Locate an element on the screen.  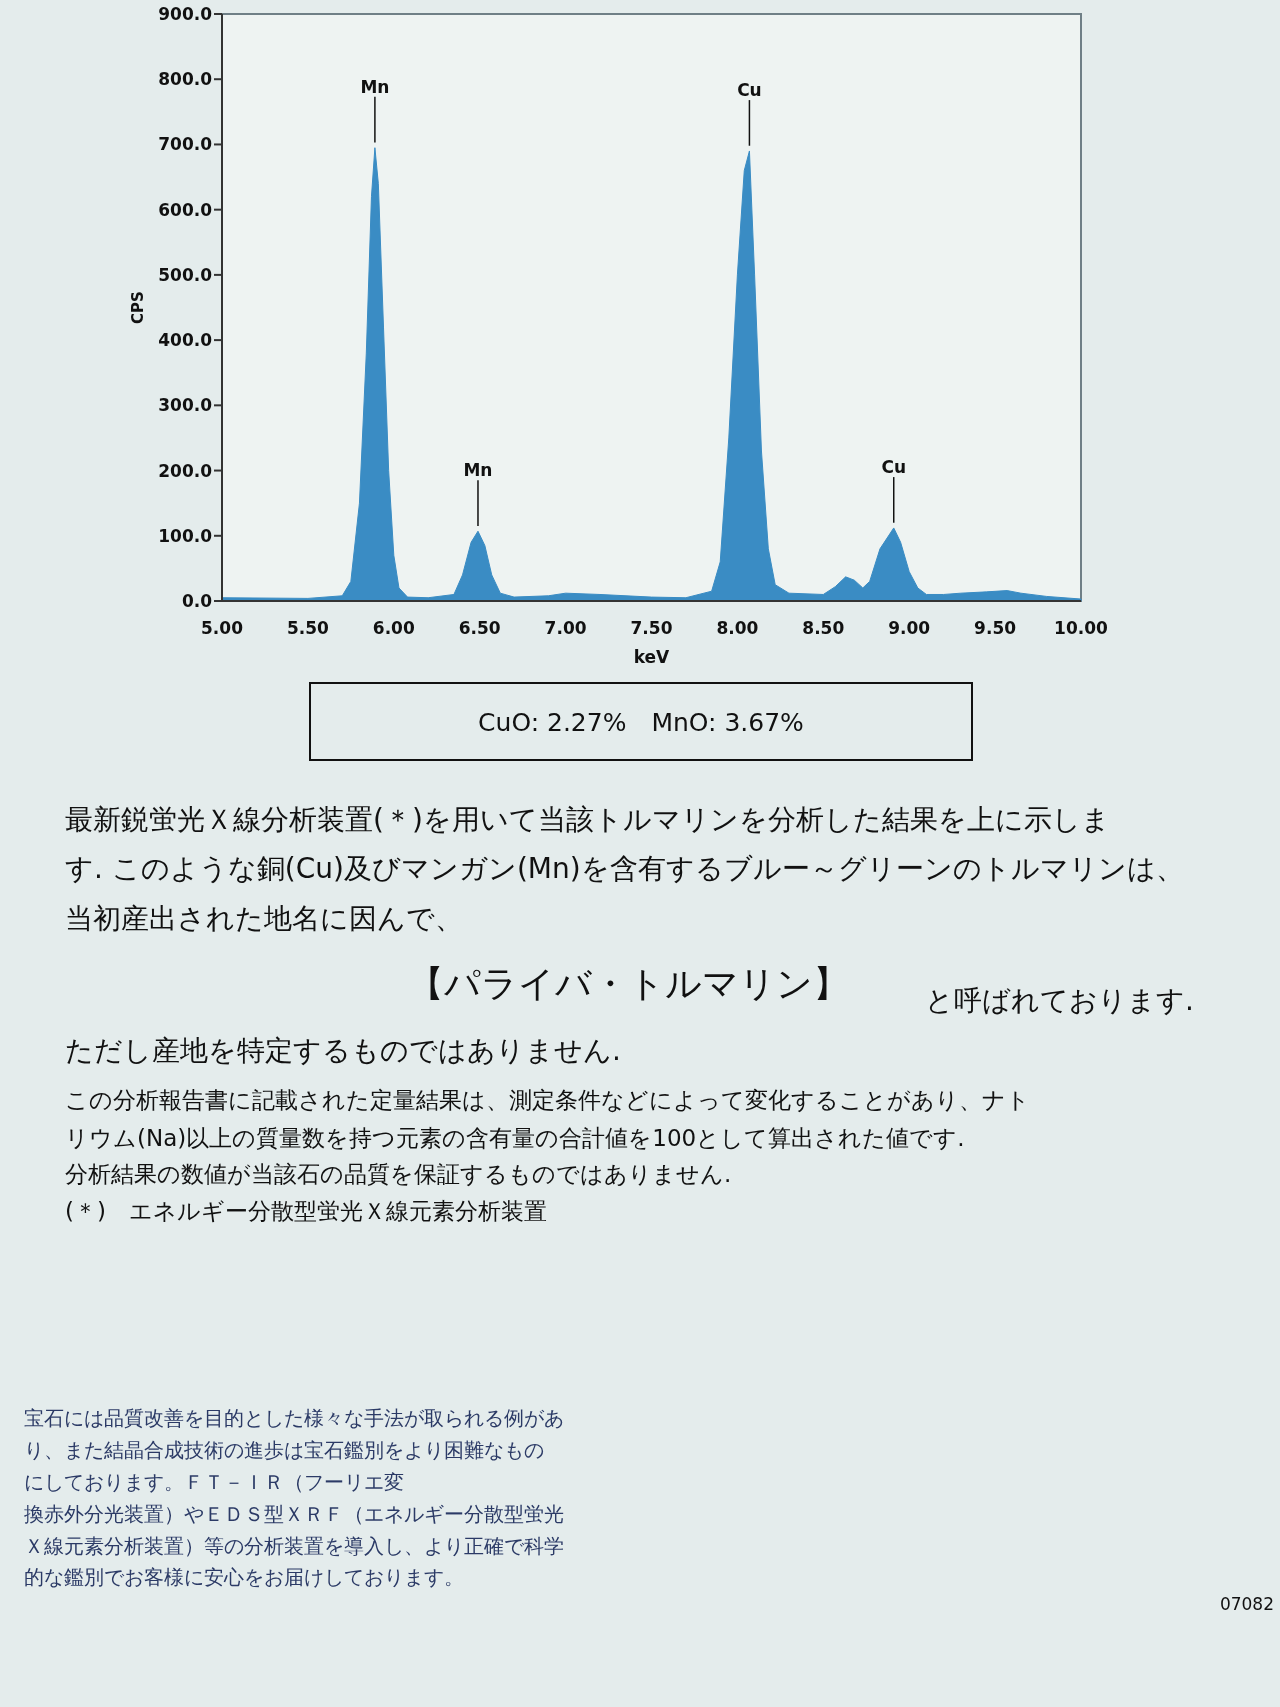
text: 当初産出された地名に因んで、 is located at coordinates (264, 918).